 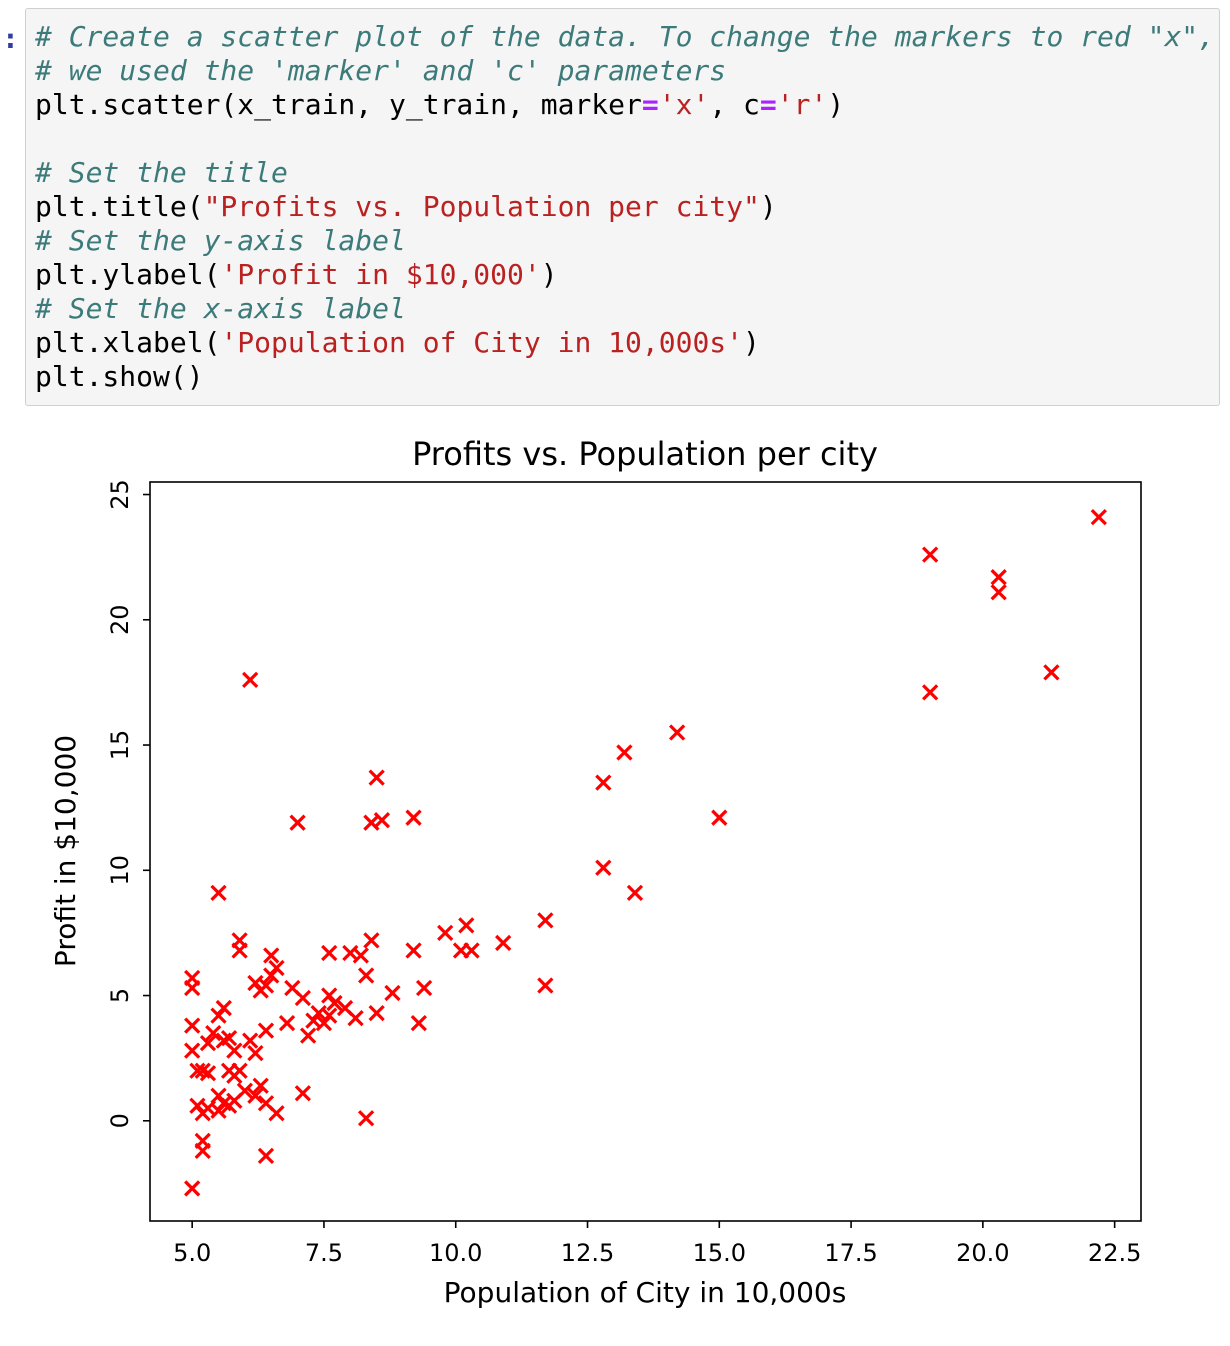 I want to click on x-tick-label: 22.5, so click(x=1114, y=1253).